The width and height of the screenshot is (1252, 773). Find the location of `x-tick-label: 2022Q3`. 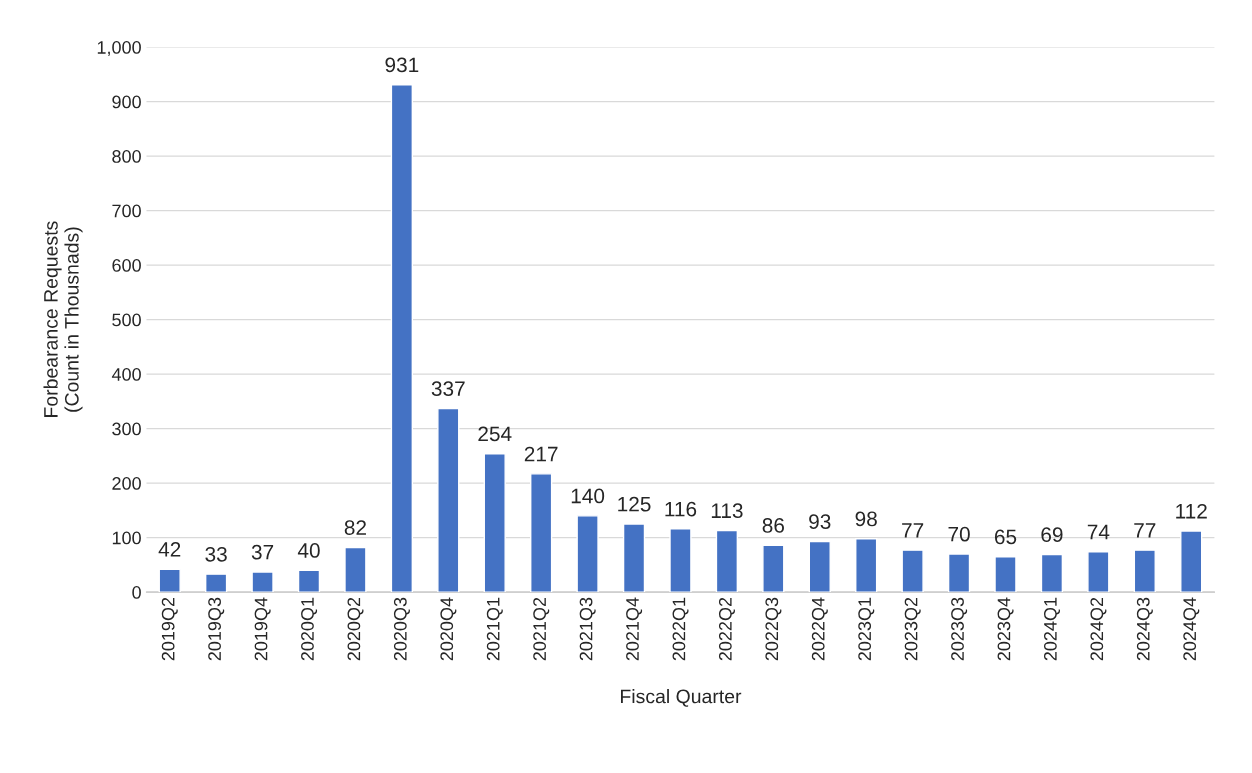

x-tick-label: 2022Q3 is located at coordinates (773, 629).